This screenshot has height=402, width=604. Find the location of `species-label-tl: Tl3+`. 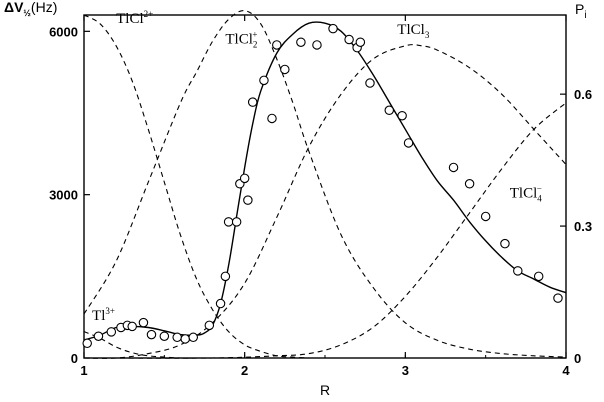

species-label-tl: Tl3+ is located at coordinates (103, 315).